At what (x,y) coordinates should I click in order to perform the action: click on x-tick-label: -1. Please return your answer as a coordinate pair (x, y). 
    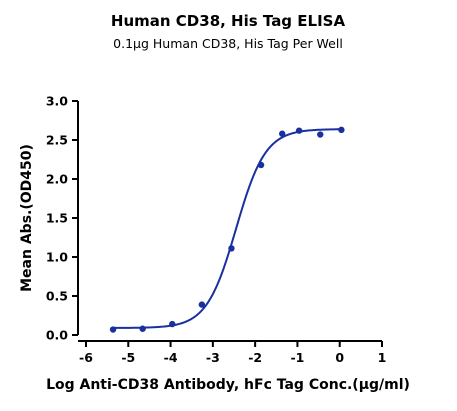
    Looking at the image, I should click on (297, 357).